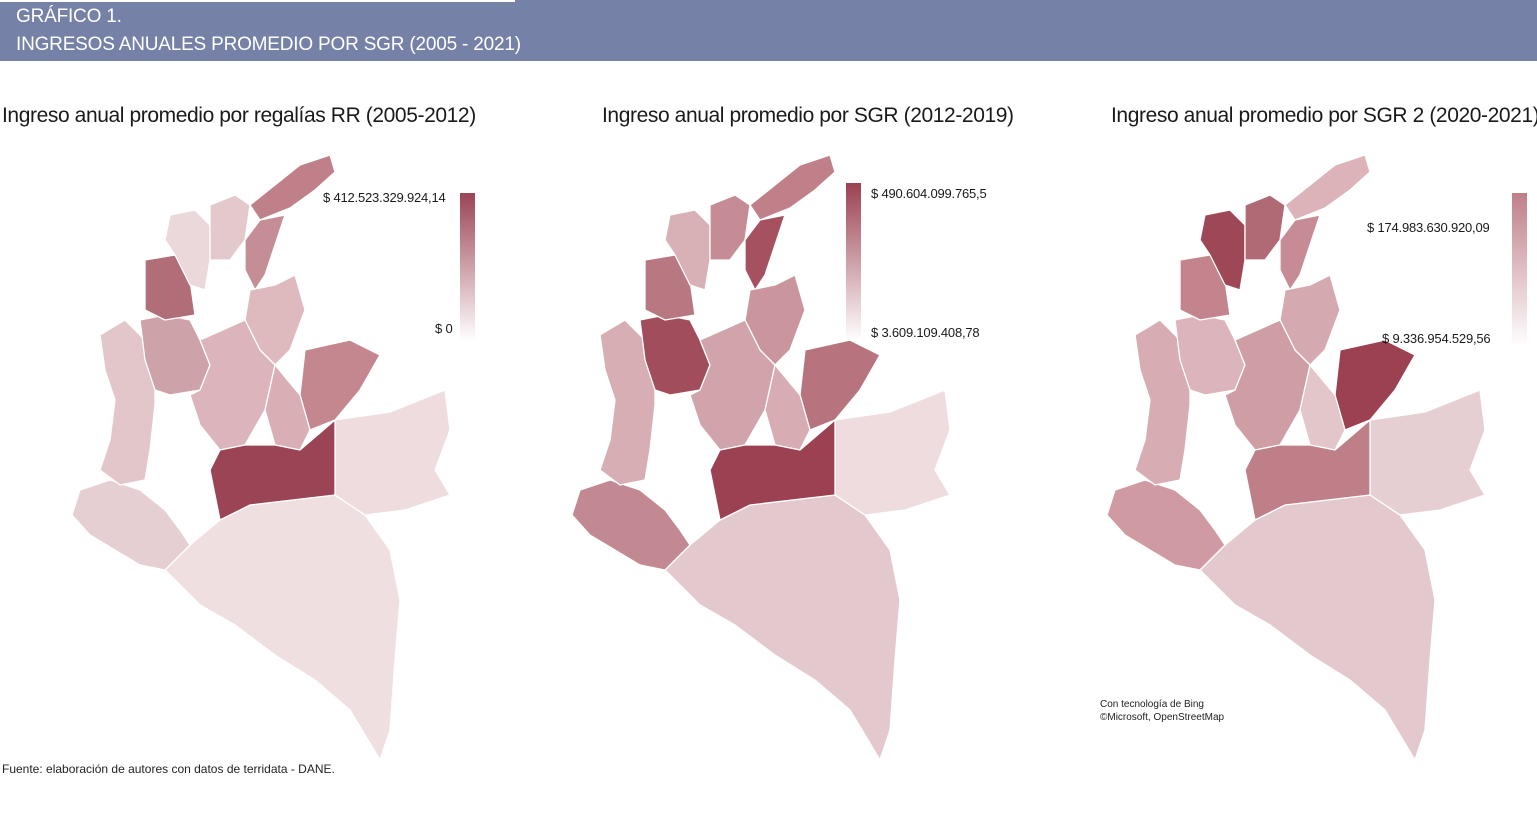 This screenshot has height=820, width=1537. What do you see at coordinates (929, 193) in the screenshot?
I see `map-2-legend-max: $ 490.604.099.765,5` at bounding box center [929, 193].